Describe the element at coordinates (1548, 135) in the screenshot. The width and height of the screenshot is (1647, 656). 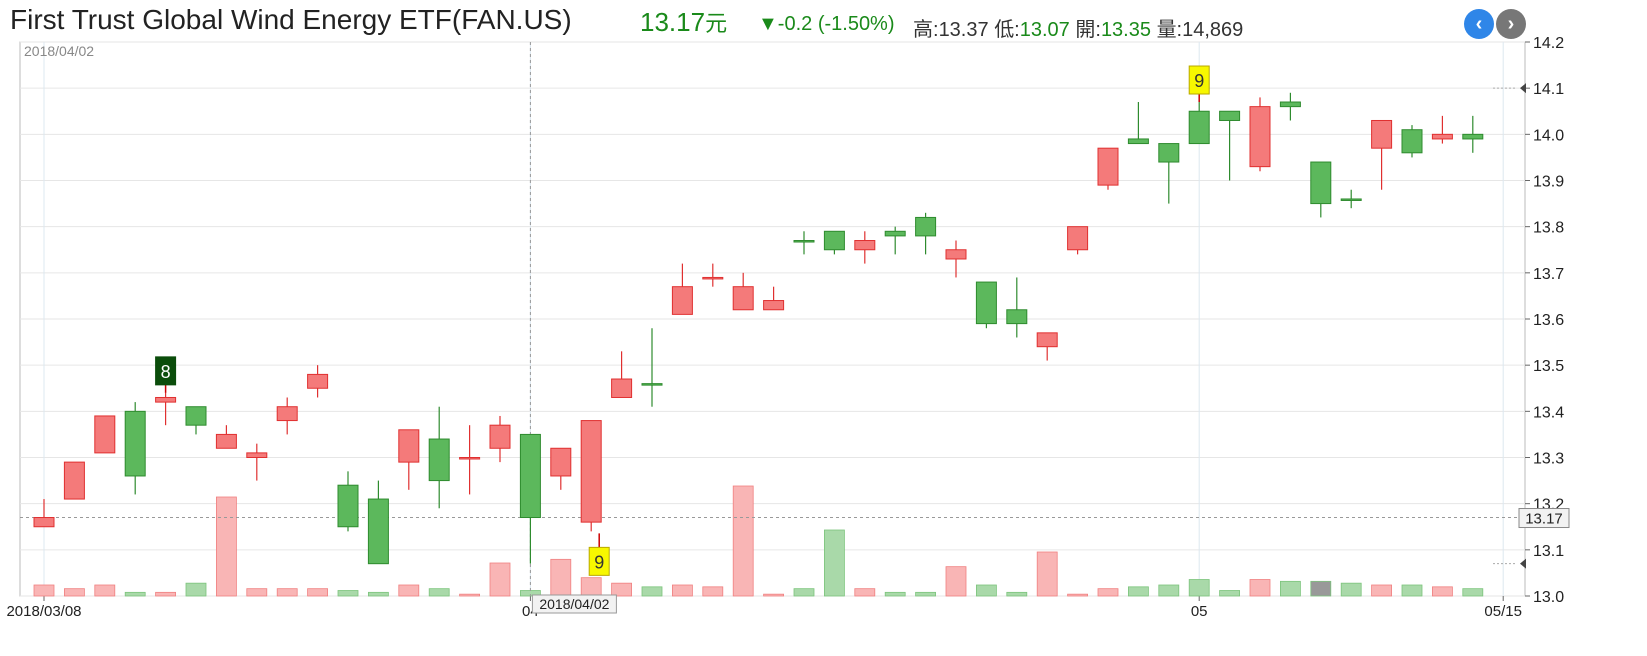
I see `y-tick-label: 14.0` at that location.